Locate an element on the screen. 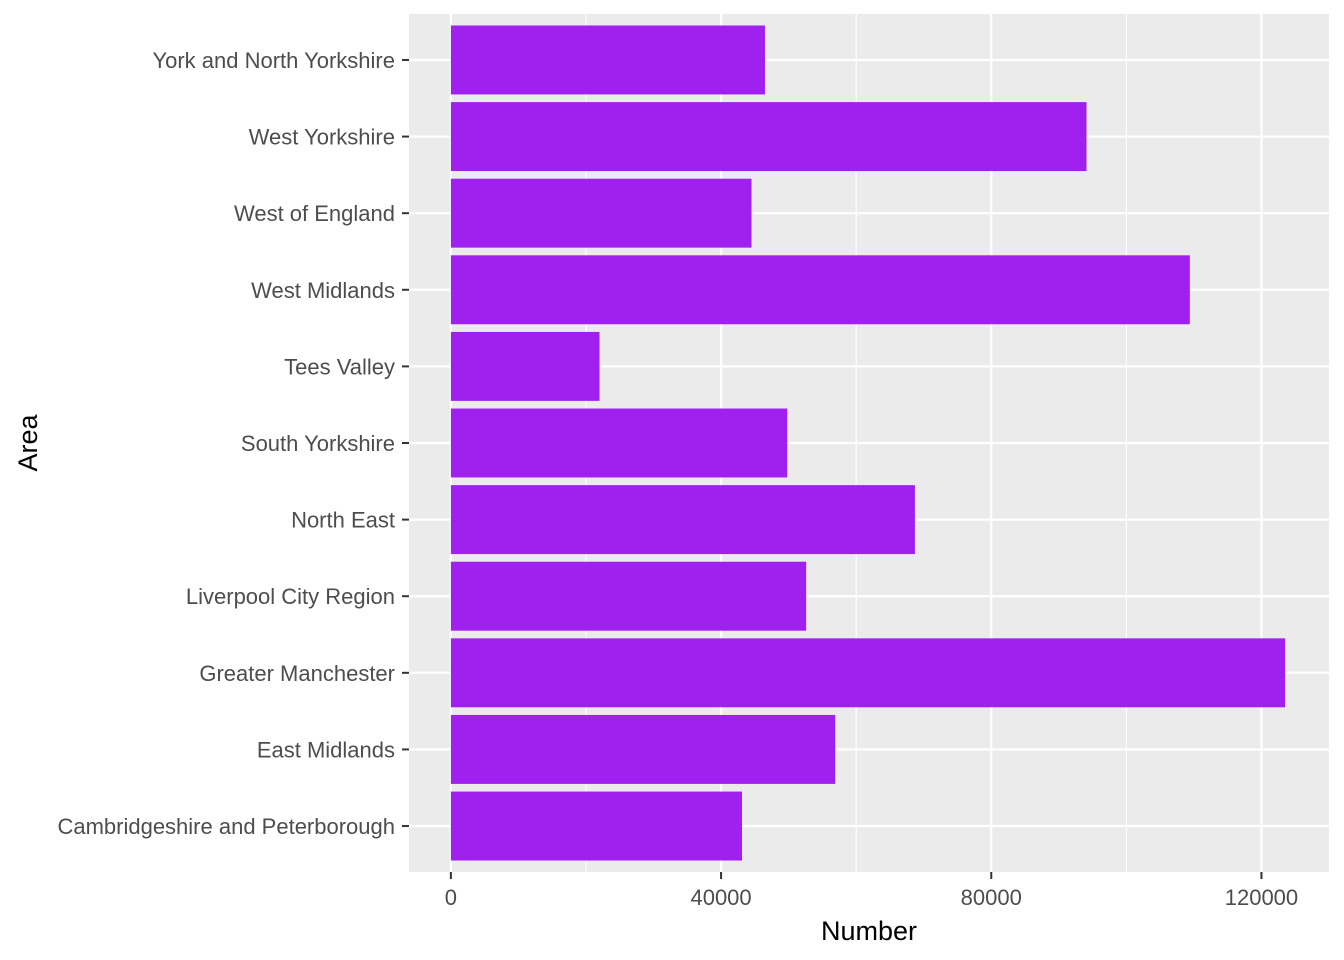  x-tick-label: 0 is located at coordinates (451, 897).